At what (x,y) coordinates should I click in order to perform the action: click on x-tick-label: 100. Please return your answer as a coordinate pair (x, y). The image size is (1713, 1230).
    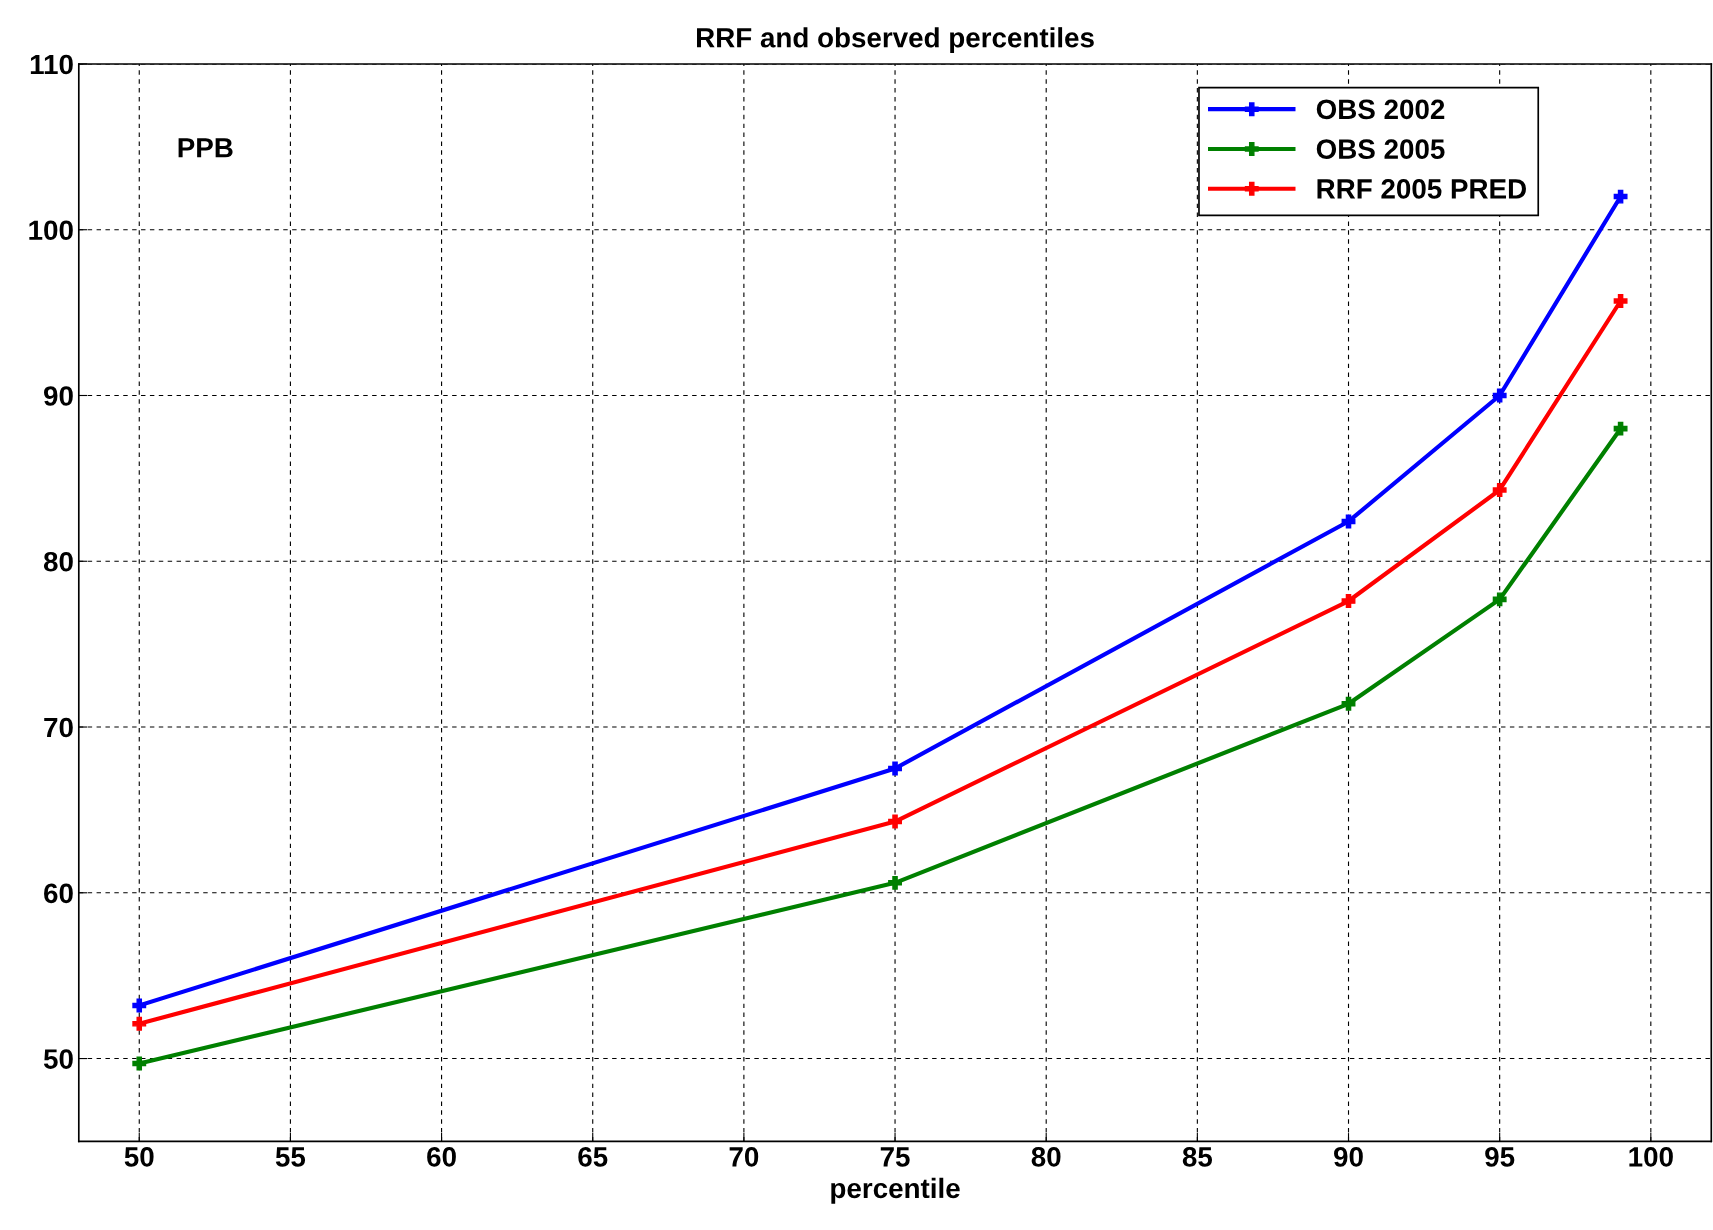
    Looking at the image, I should click on (1651, 1157).